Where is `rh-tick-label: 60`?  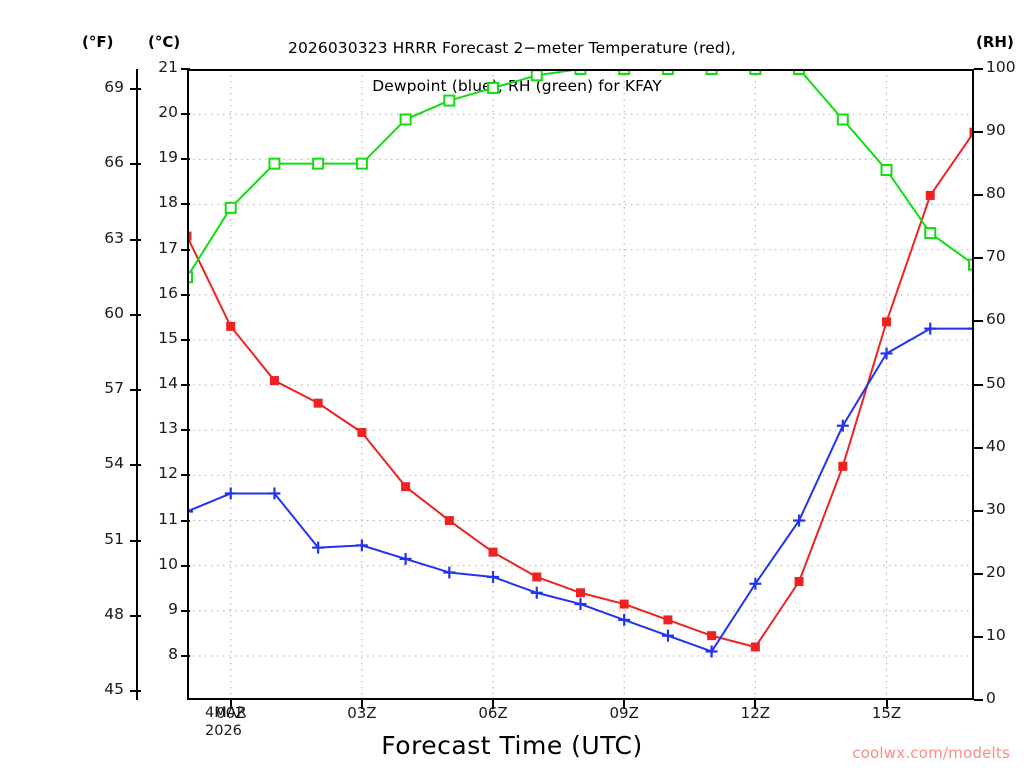
rh-tick-label: 60 is located at coordinates (996, 319).